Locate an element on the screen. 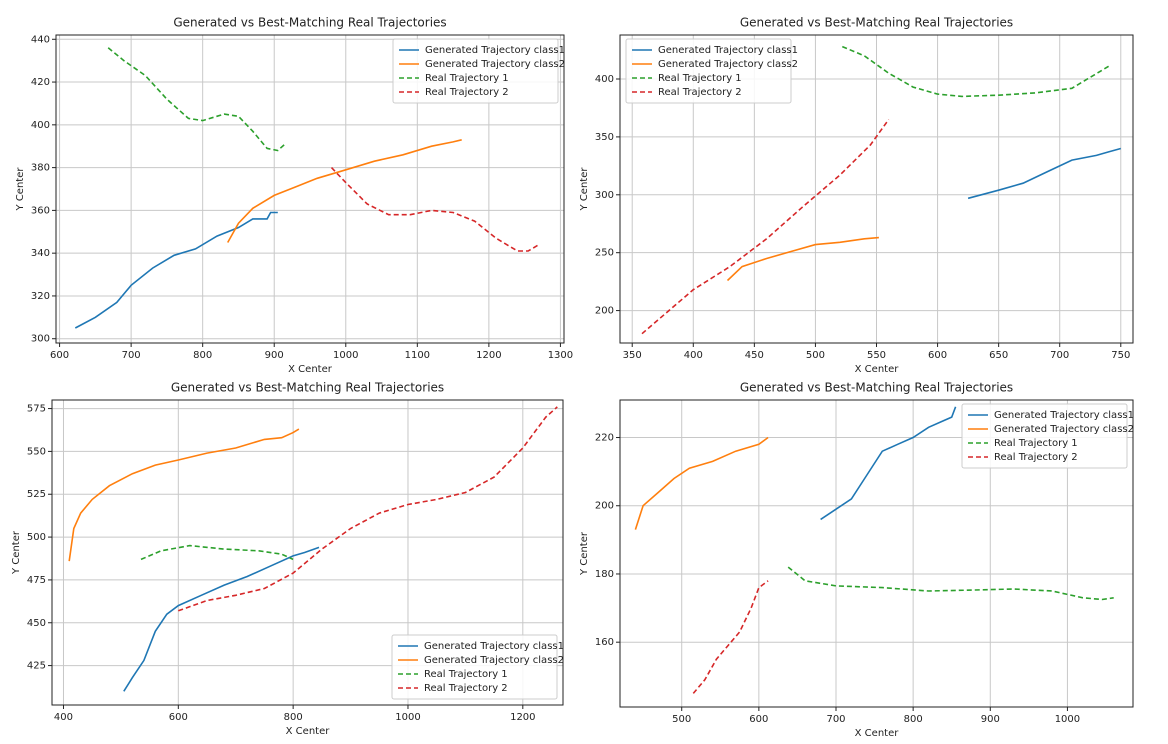 This screenshot has width=1168, height=744. x-tick-label: 450 is located at coordinates (754, 355).